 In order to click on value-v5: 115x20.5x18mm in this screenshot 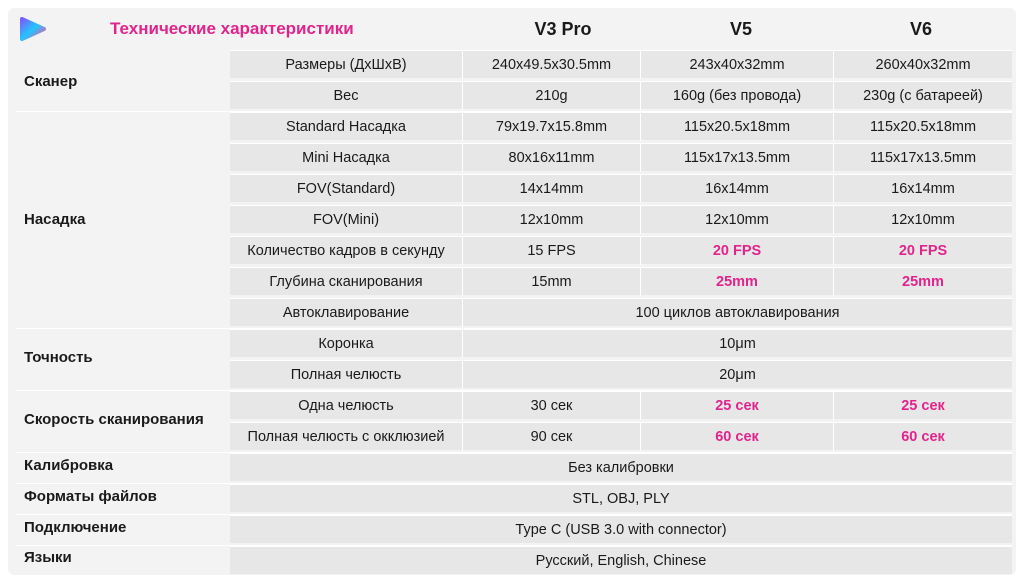, I will do `click(736, 127)`.